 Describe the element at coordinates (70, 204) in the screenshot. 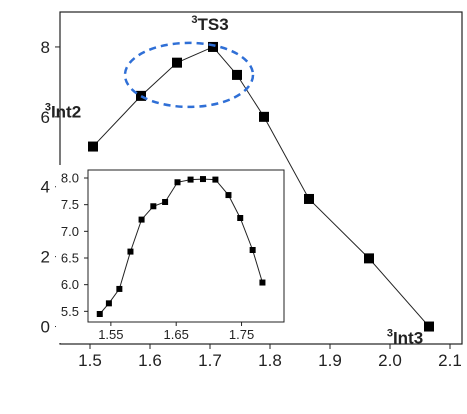

I see `inset-y-tick-label: 7.5` at that location.